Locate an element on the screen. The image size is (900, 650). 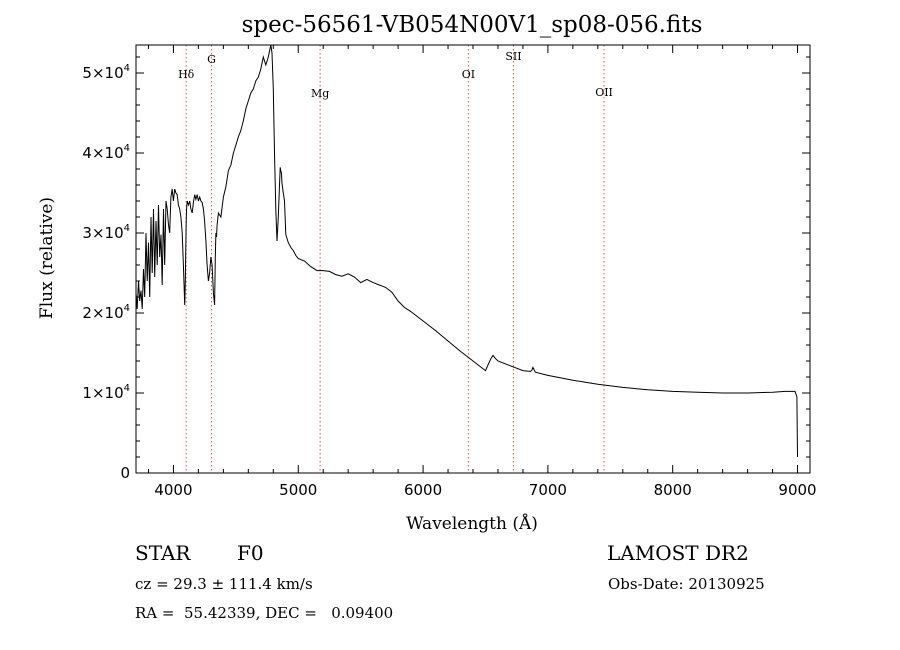
observation-date: Obs-Date: 20130925 is located at coordinates (686, 584).